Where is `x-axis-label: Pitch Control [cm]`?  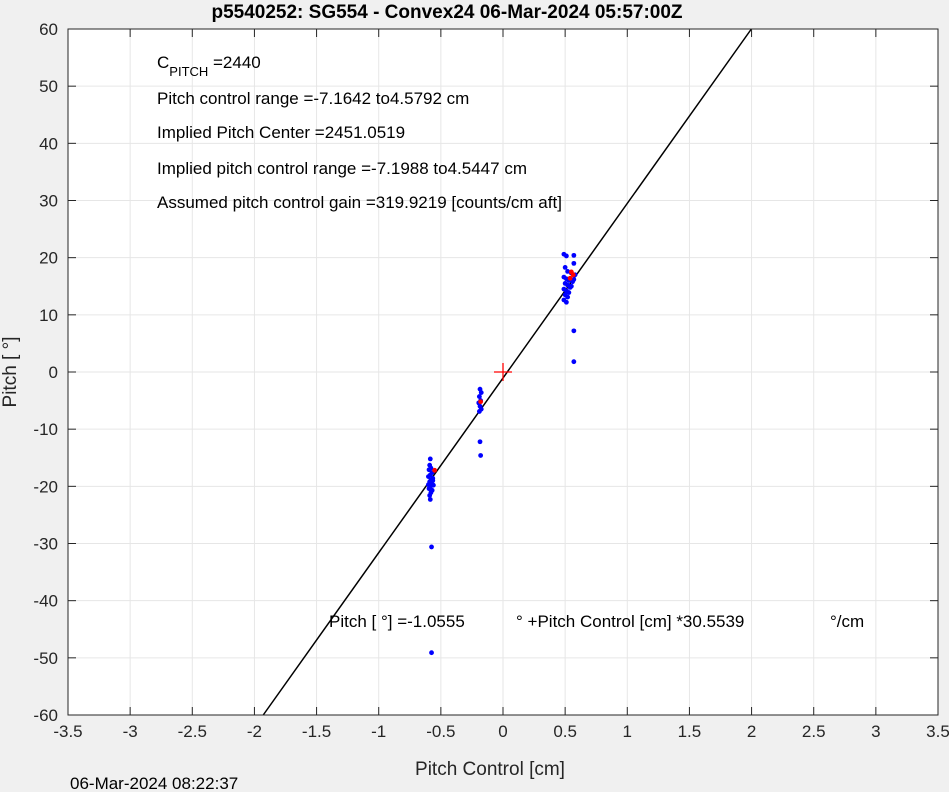
x-axis-label: Pitch Control [cm] is located at coordinates (490, 769).